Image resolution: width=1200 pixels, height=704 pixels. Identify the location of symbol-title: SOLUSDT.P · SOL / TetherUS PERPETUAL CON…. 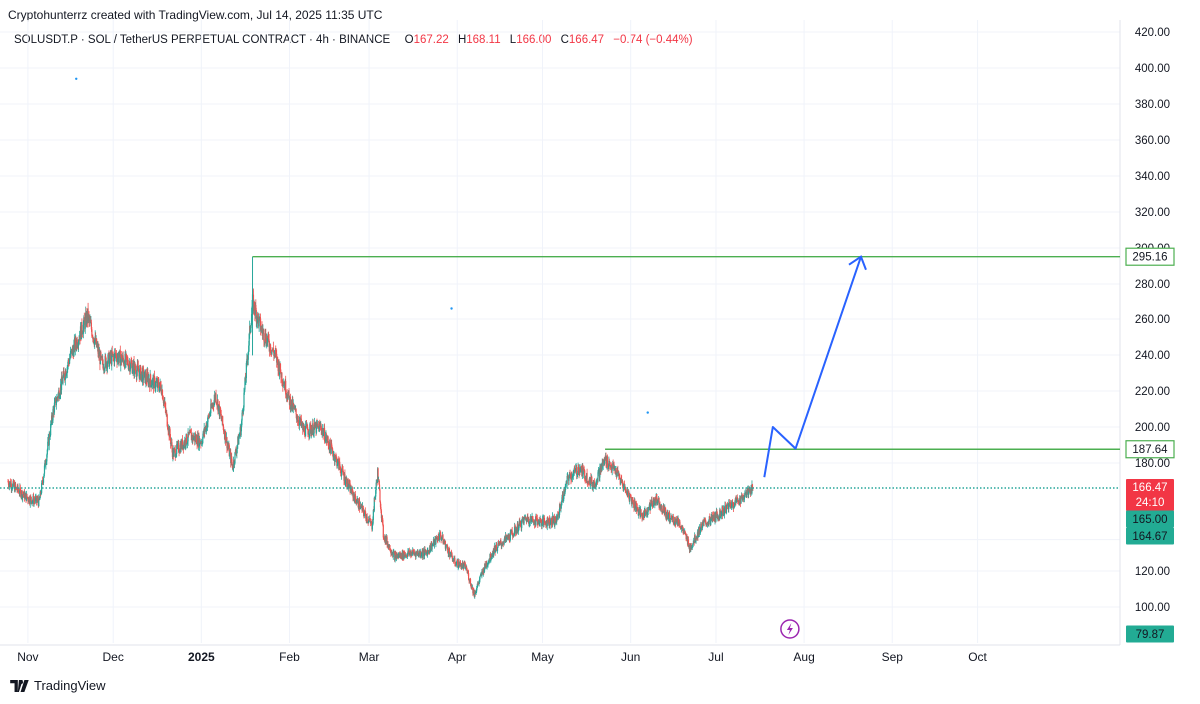
(202, 40).